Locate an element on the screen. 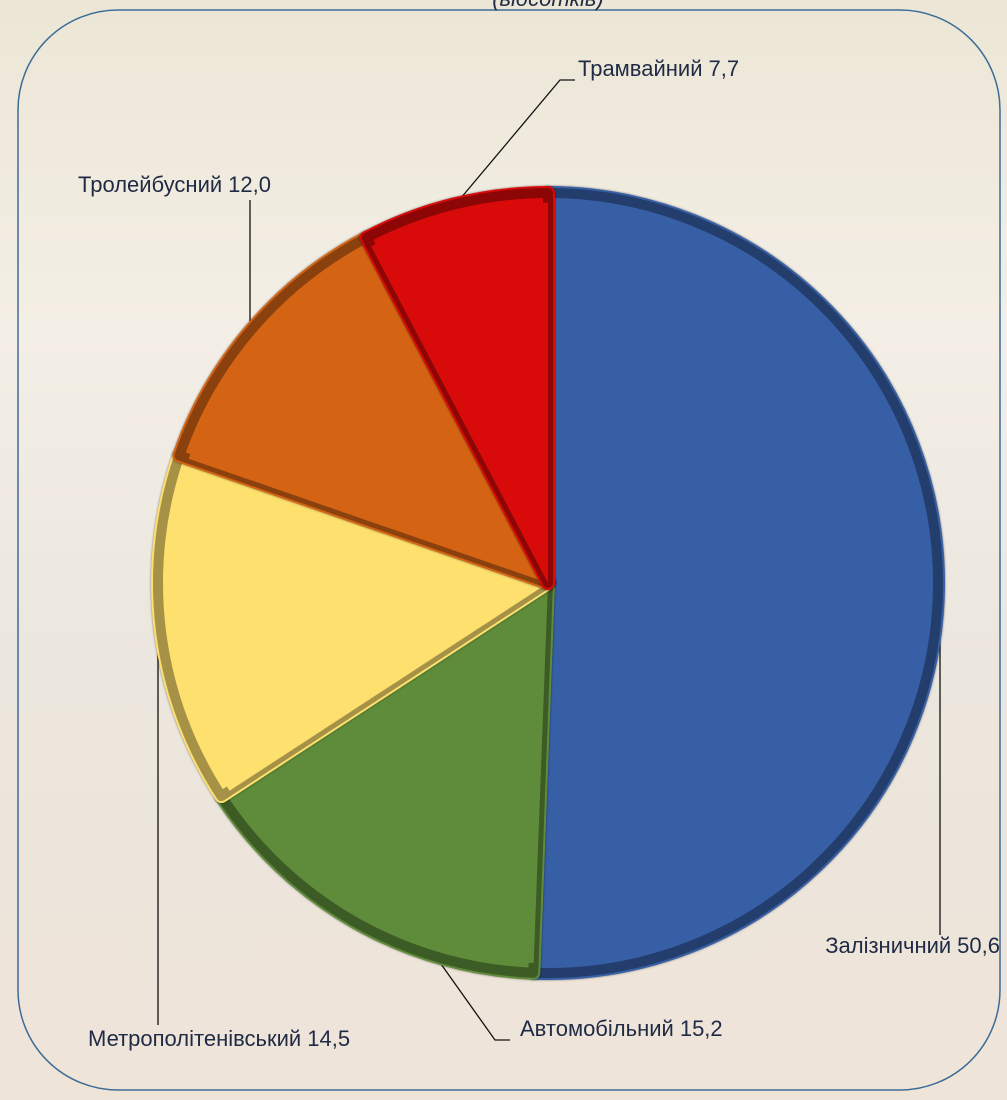 The height and width of the screenshot is (1100, 1007). data-label: Трамвайний 7,7 is located at coordinates (658, 68).